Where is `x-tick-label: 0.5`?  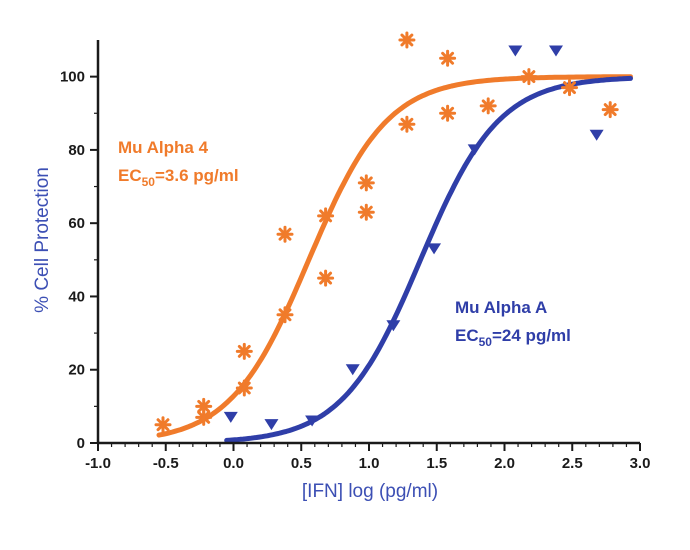 x-tick-label: 0.5 is located at coordinates (301, 463).